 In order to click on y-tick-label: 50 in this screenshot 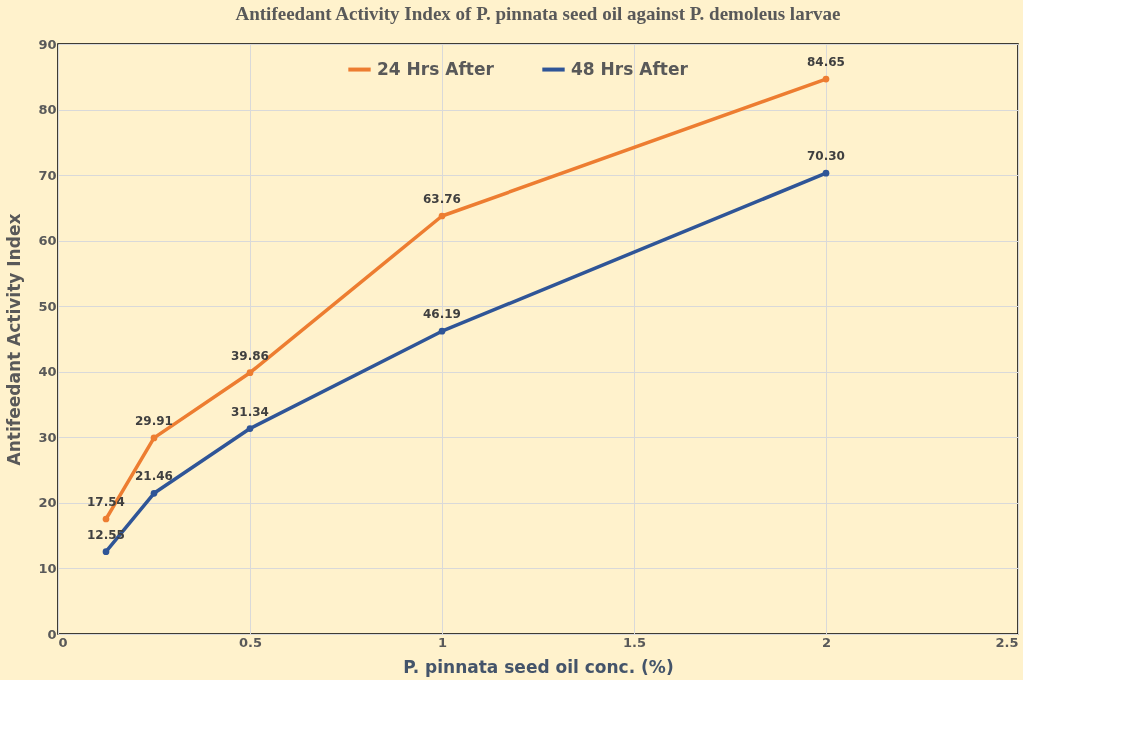, I will do `click(47, 306)`.